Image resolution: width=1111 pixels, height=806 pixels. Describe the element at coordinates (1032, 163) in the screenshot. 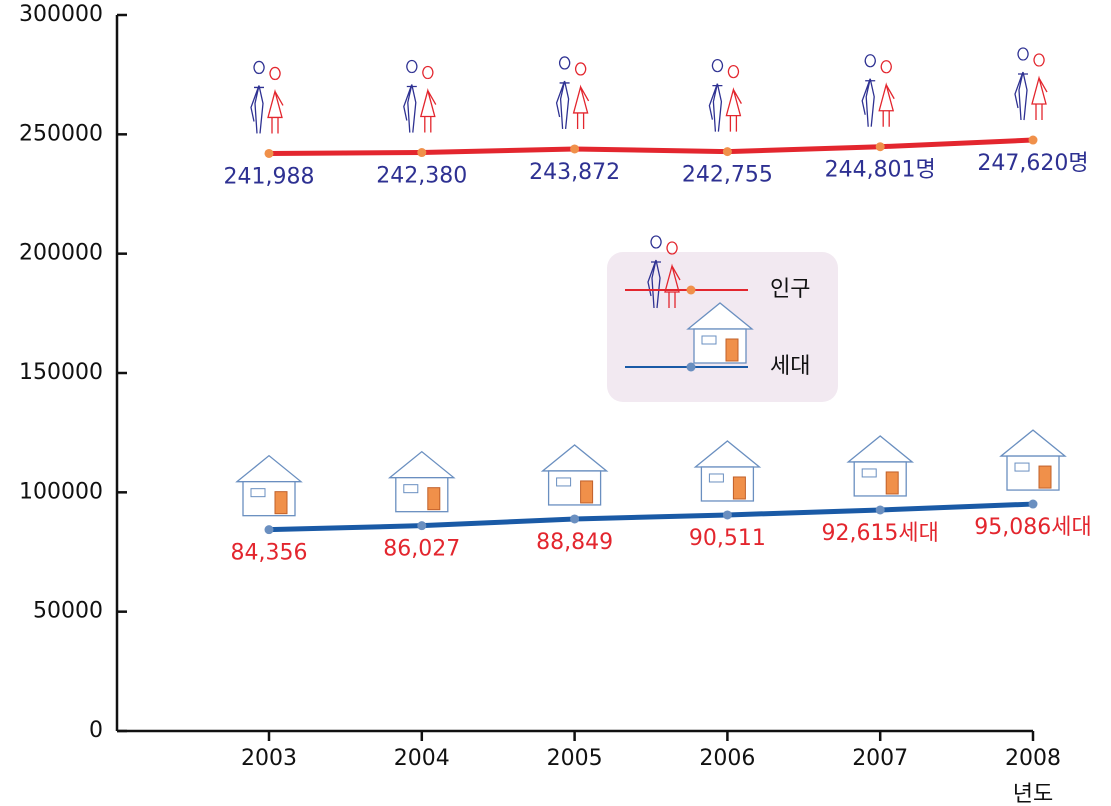

I see `data-label: 247,620명` at that location.